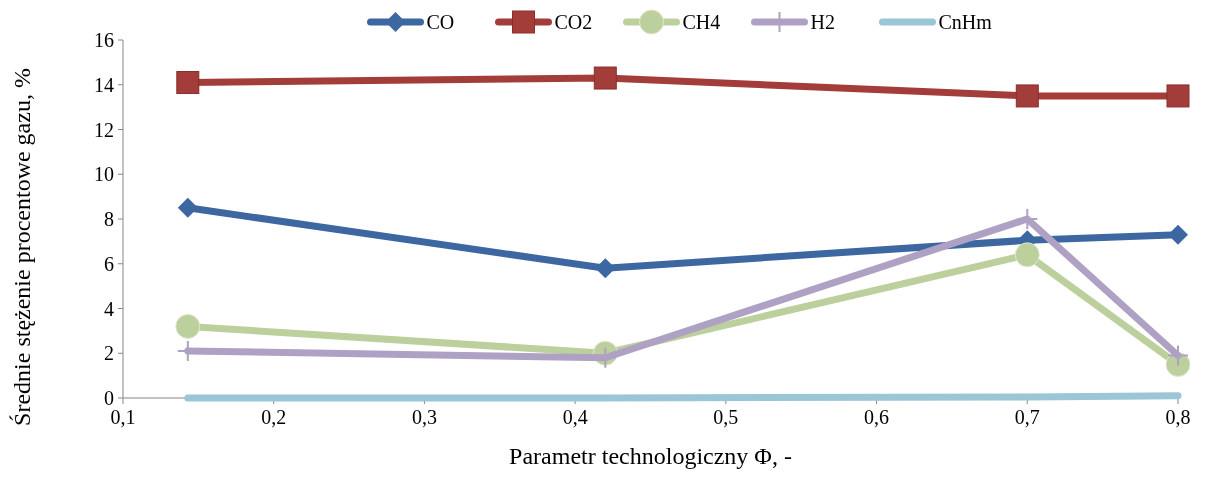 The image size is (1206, 480). Describe the element at coordinates (109, 219) in the screenshot. I see `y-tick-label: 8` at that location.